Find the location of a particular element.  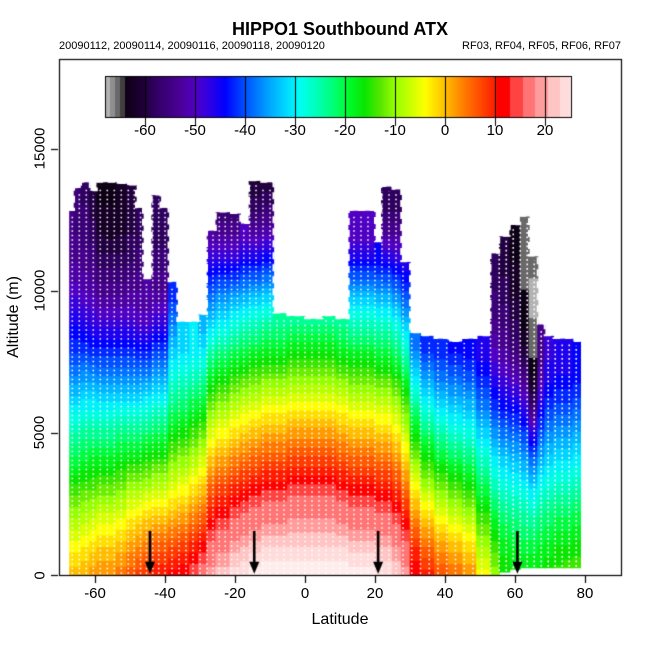

colorbar-tick-label: -40 is located at coordinates (245, 130).